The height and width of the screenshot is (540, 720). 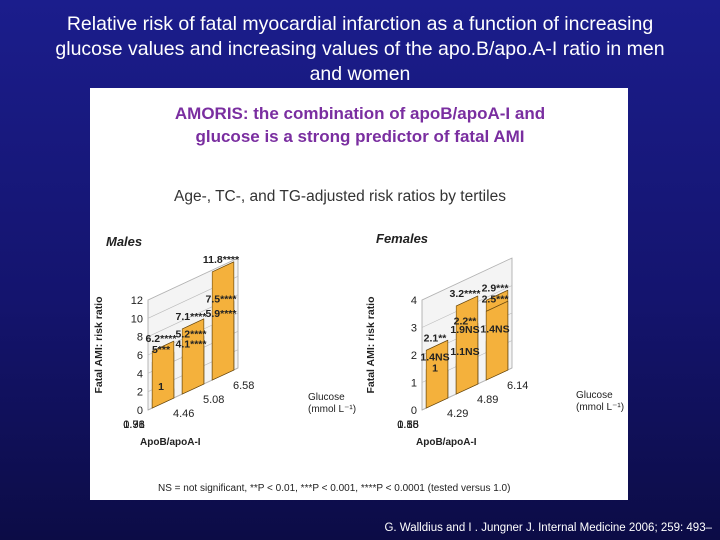 I want to click on data-label: 4.1****, so click(x=192, y=344).